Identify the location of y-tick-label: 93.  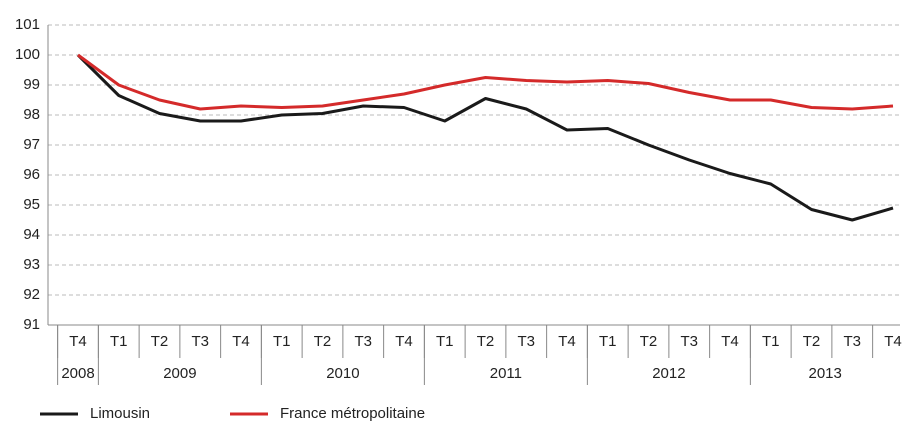
(31, 264).